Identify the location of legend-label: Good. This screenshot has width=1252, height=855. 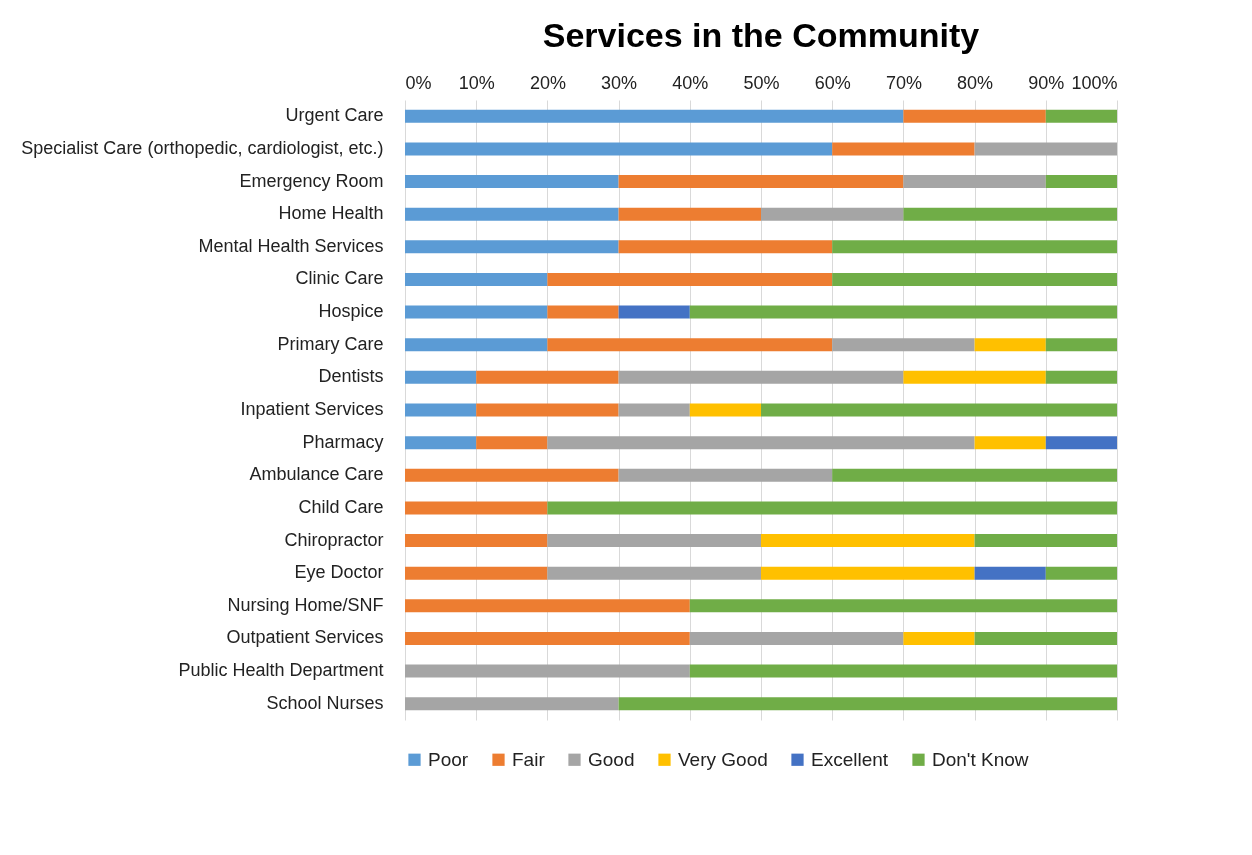
(611, 759).